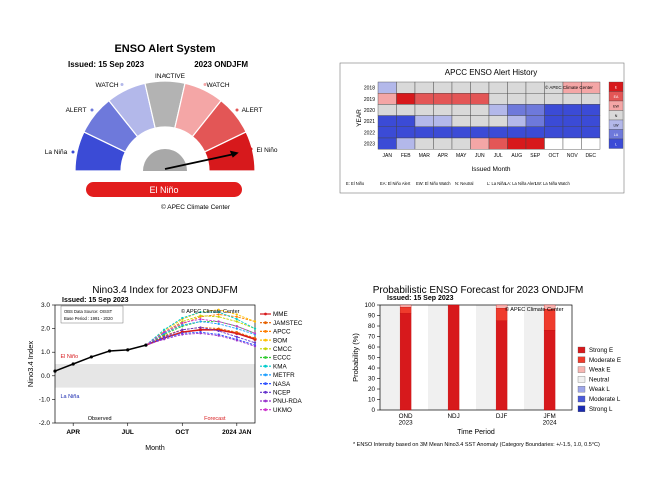 This screenshot has height=488, width=650. I want to click on prob-ytick-label: 10, so click(372, 400).